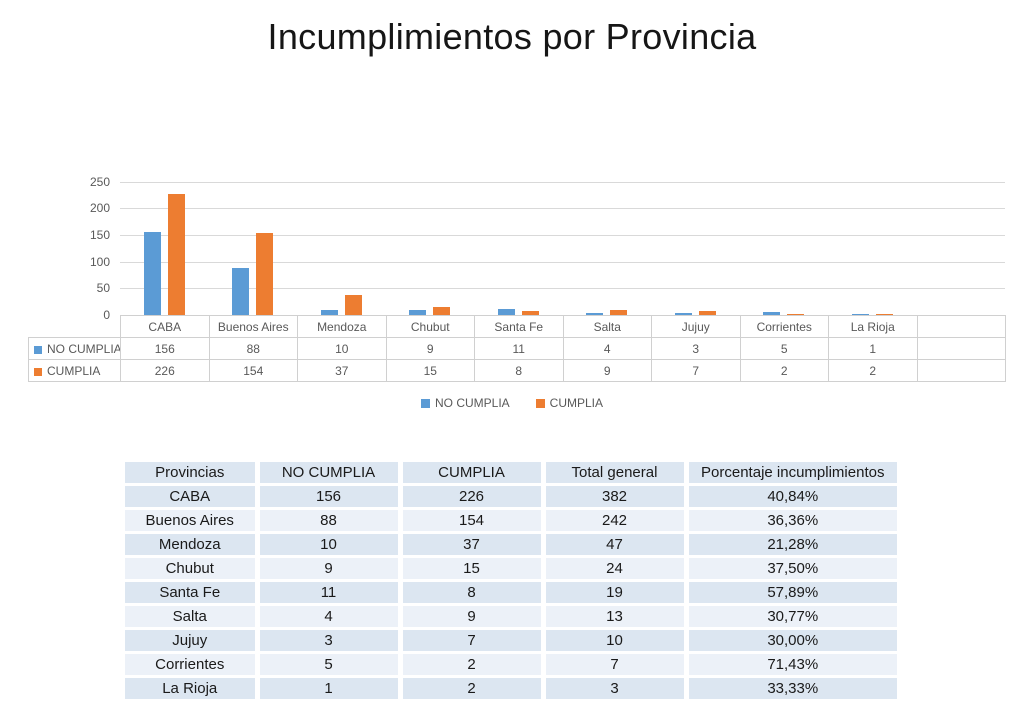 Image resolution: width=1024 pixels, height=711 pixels. Describe the element at coordinates (784, 348) in the screenshot. I see `value-cell: 5` at that location.